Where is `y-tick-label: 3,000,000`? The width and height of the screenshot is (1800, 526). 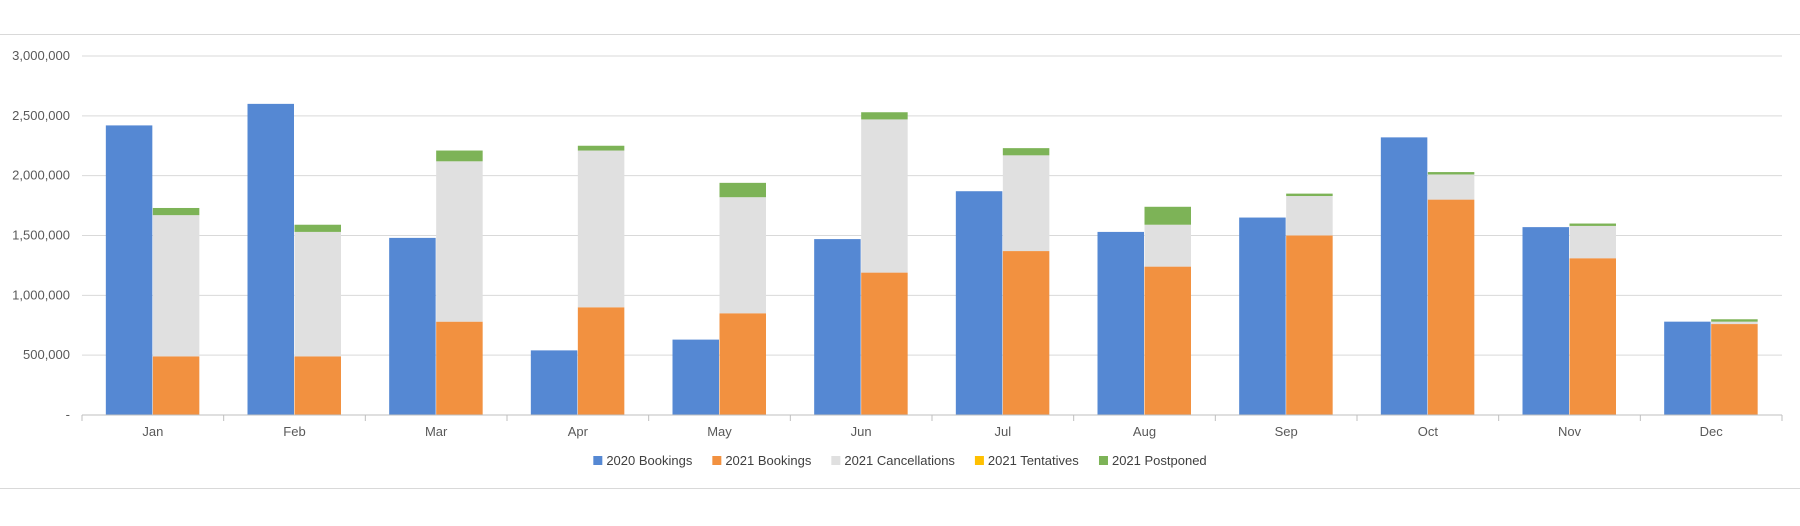
y-tick-label: 3,000,000 is located at coordinates (41, 55).